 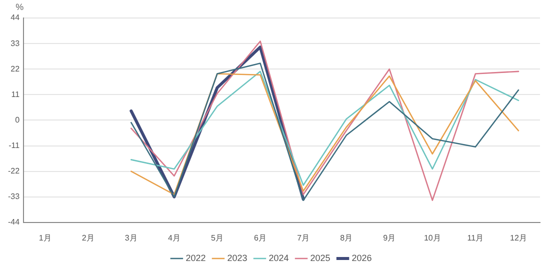 What do you see at coordinates (15, 94) in the screenshot?
I see `y-tick-label: 11` at bounding box center [15, 94].